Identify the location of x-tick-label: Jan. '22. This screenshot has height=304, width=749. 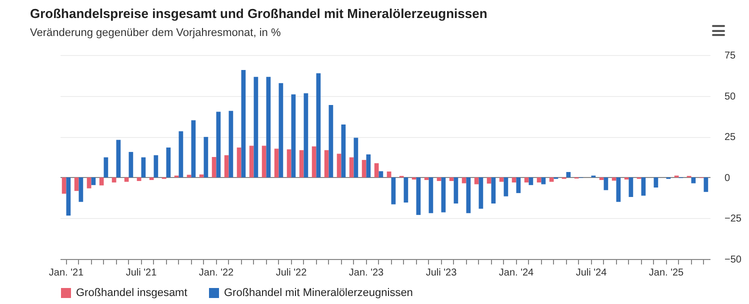
(216, 273).